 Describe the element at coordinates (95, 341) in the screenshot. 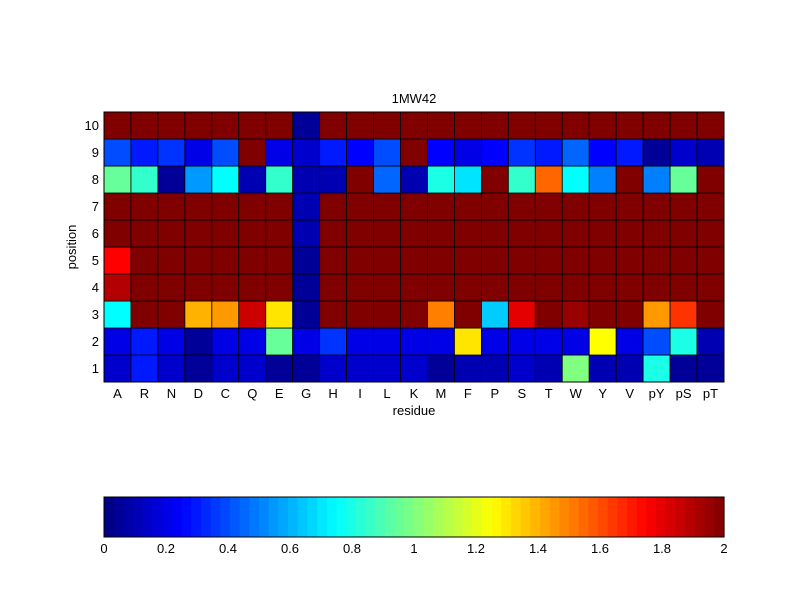

I see `y-tick-label: 2` at that location.